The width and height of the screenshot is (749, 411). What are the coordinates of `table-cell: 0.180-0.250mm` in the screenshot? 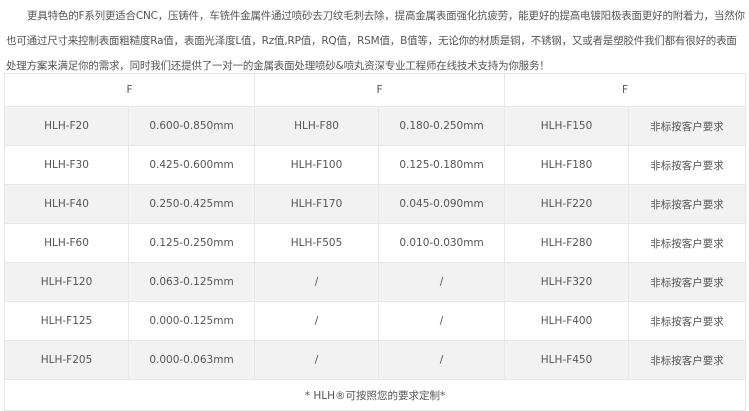 It's located at (442, 126).